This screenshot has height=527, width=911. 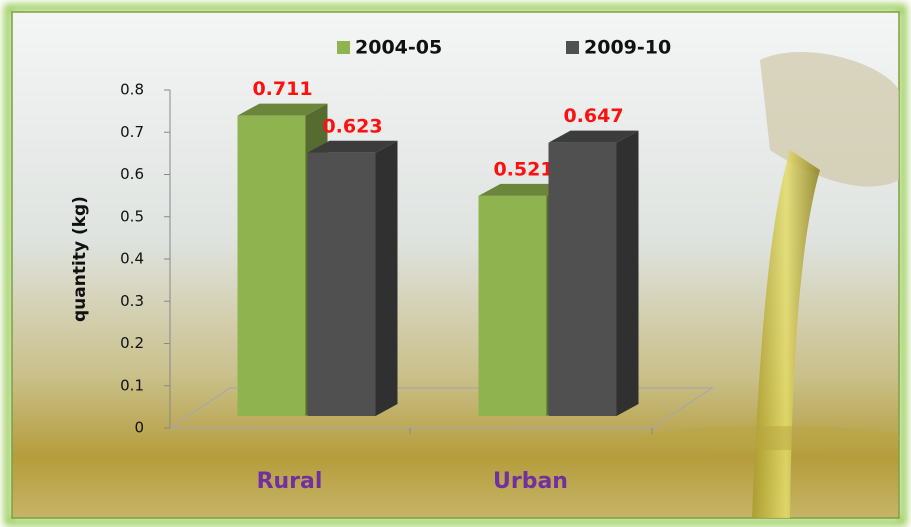 What do you see at coordinates (139, 428) in the screenshot?
I see `y-tick-label: 0` at bounding box center [139, 428].